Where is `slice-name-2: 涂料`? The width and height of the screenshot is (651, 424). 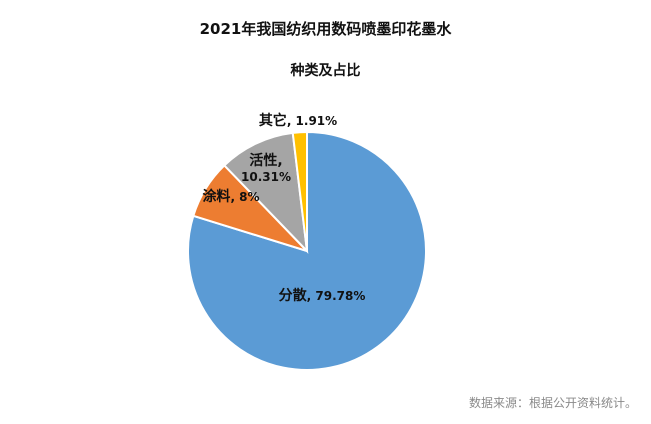 slice-name-2: 涂料 is located at coordinates (216, 196).